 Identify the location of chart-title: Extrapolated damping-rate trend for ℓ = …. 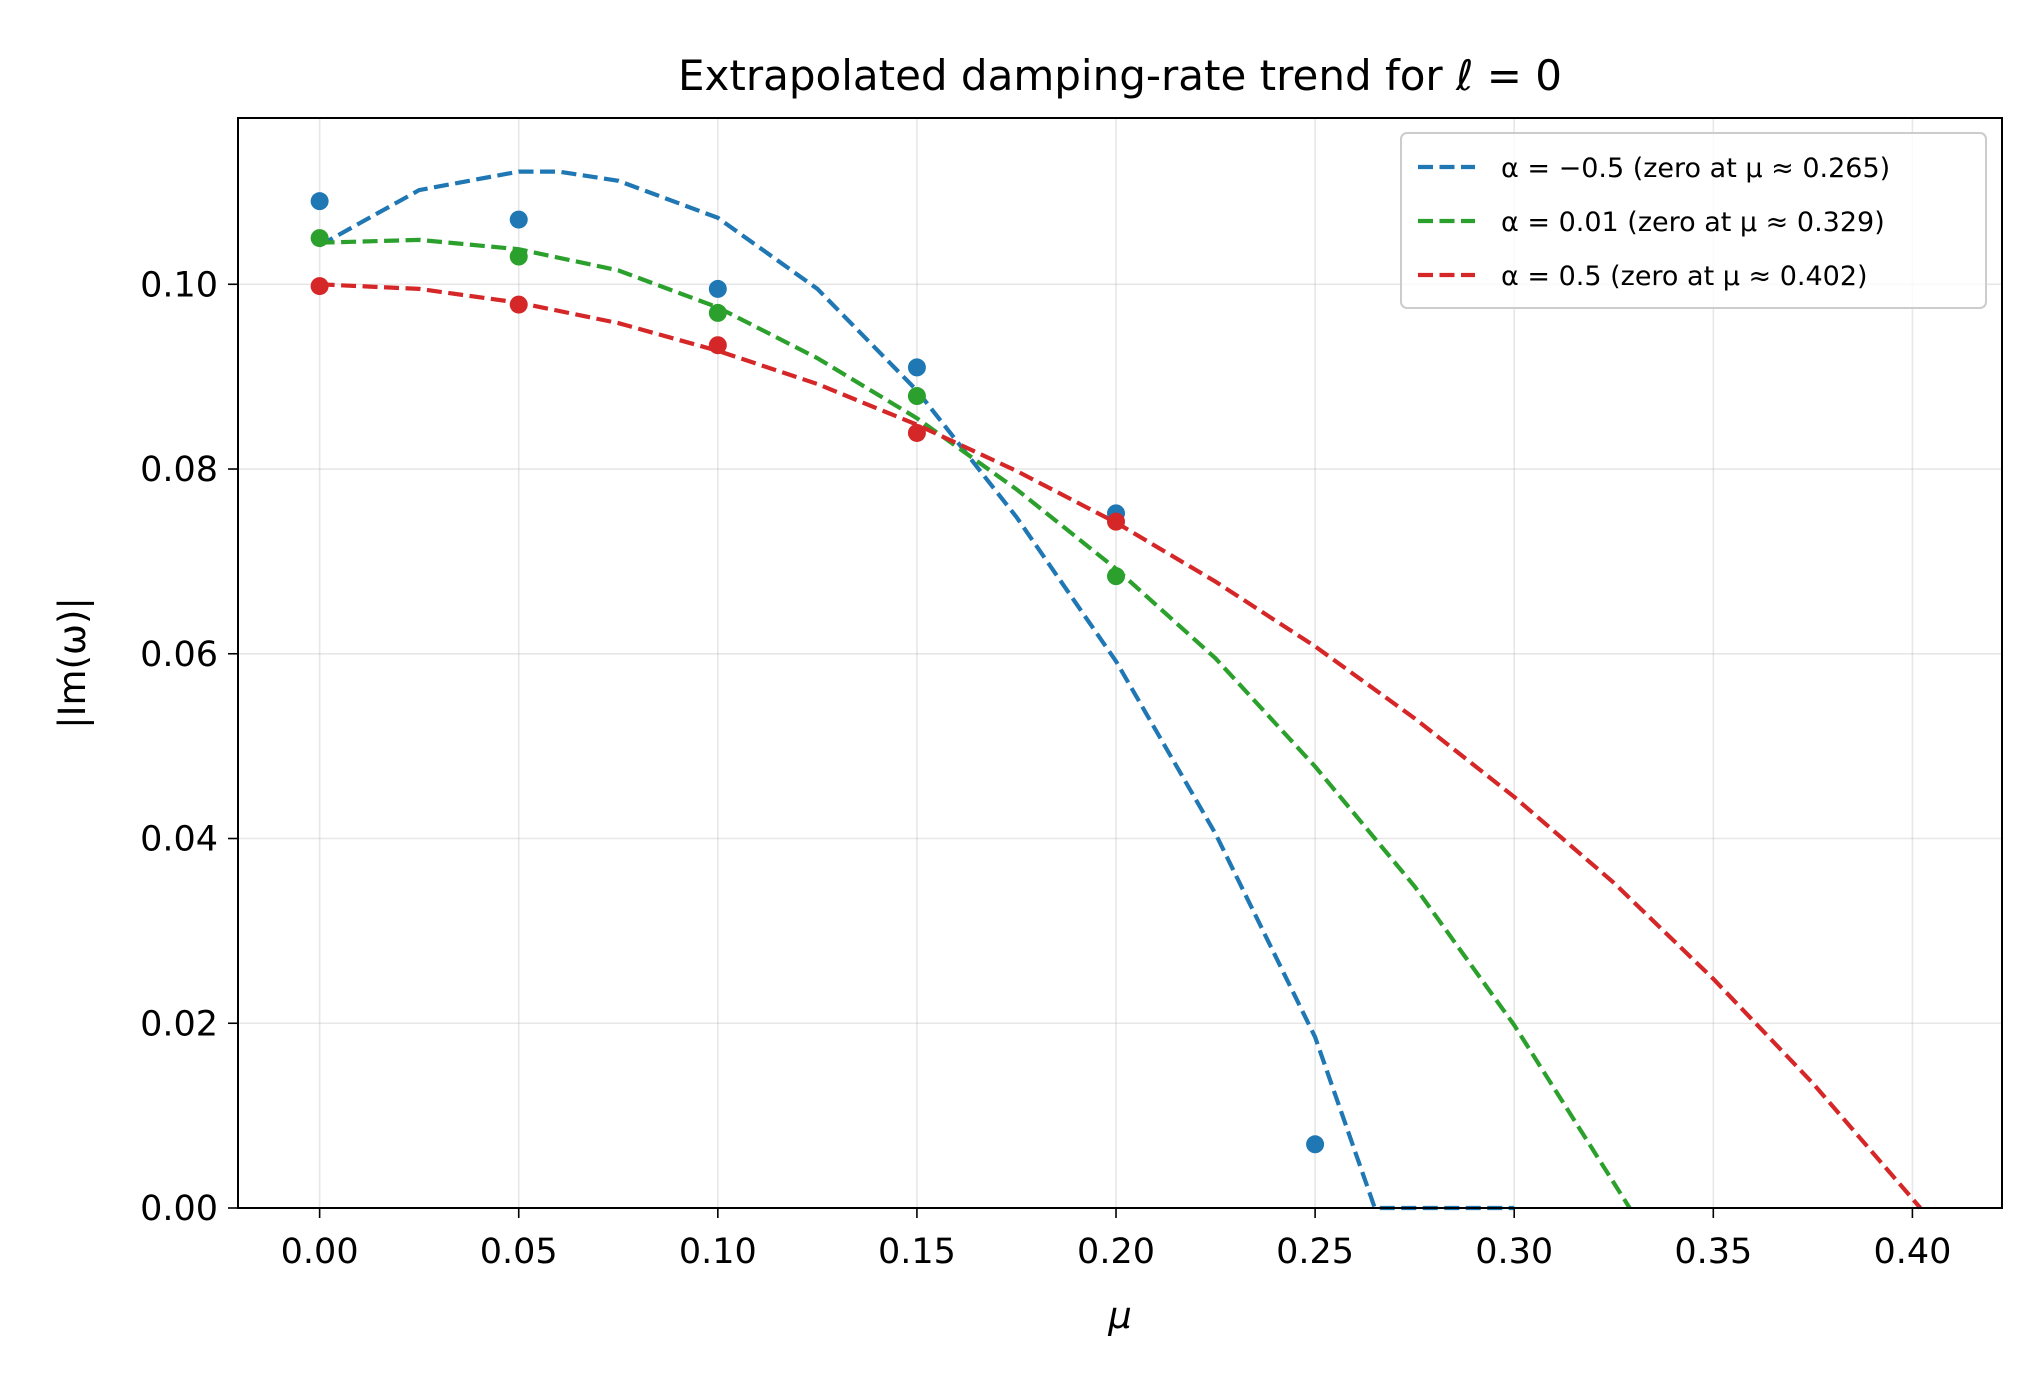
(1120, 75).